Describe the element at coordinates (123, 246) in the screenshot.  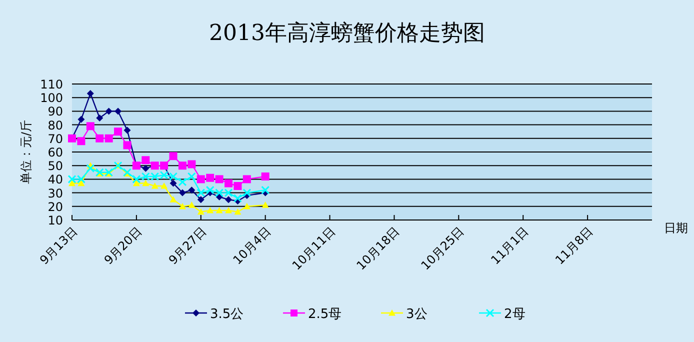
I see `x-tick-label: 9月20日` at that location.